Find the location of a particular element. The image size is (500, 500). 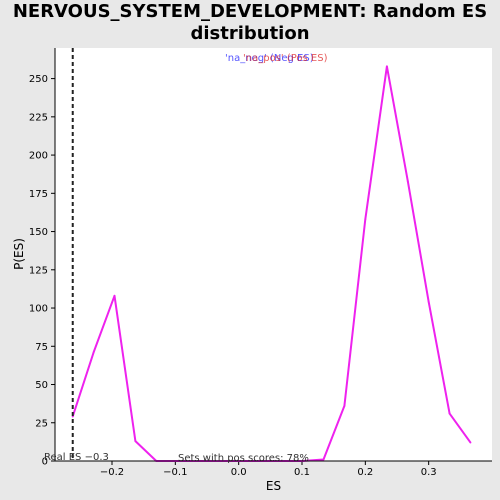

y-tick-label: 75 is located at coordinates (41, 347).